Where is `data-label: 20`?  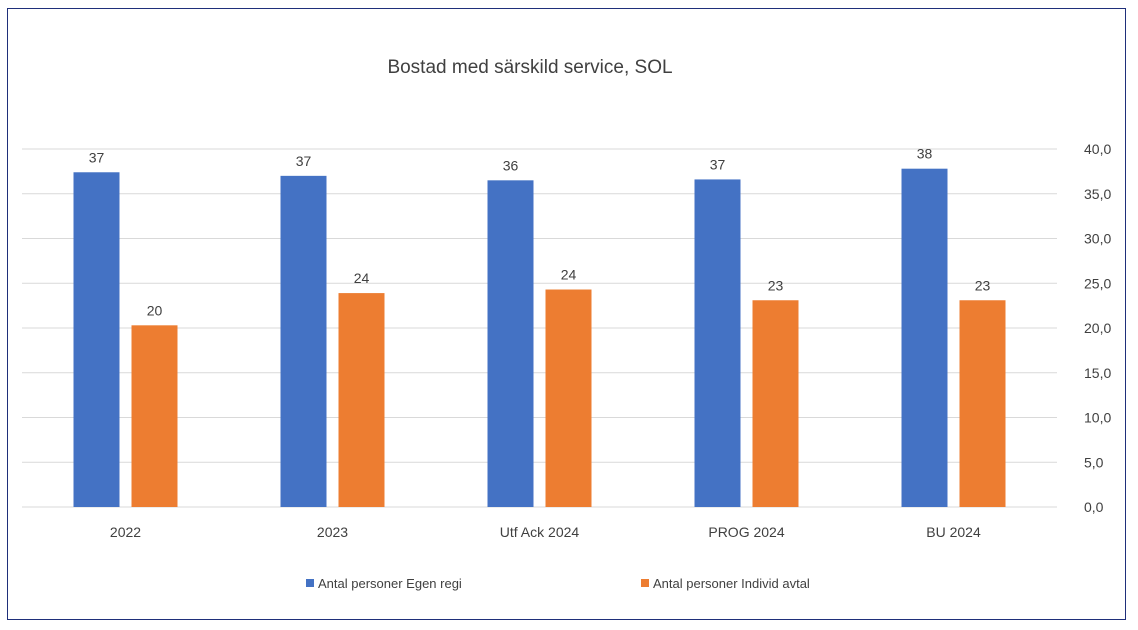 data-label: 20 is located at coordinates (155, 310).